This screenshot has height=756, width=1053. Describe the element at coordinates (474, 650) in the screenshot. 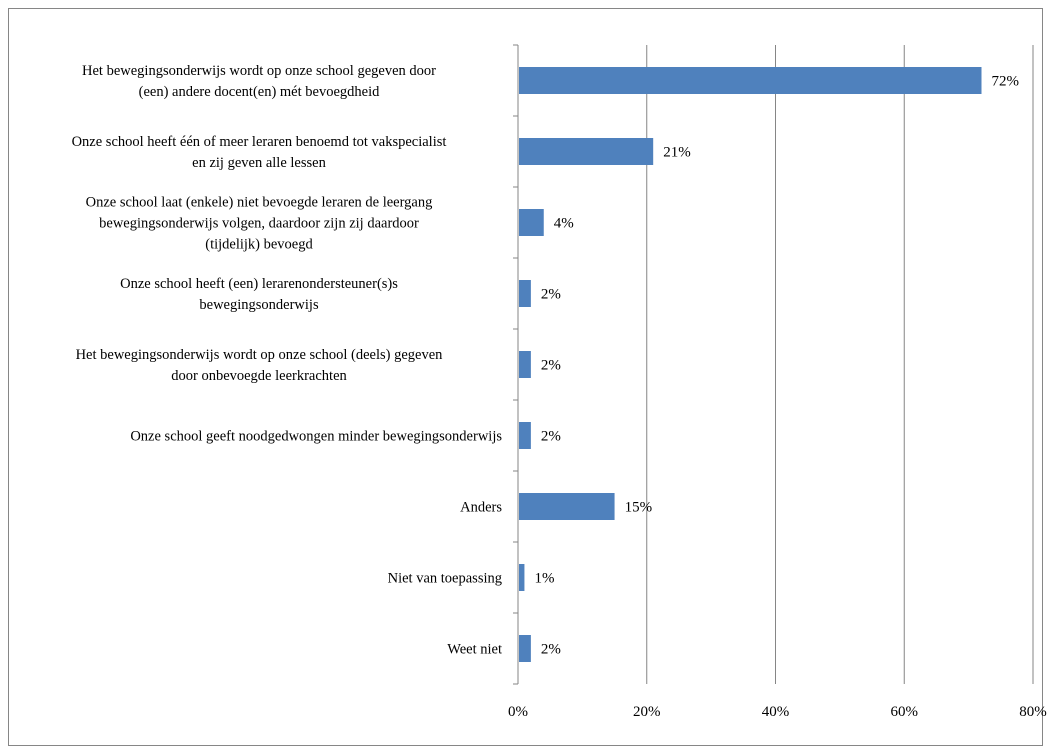

I see `category-label: Weet niet` at that location.